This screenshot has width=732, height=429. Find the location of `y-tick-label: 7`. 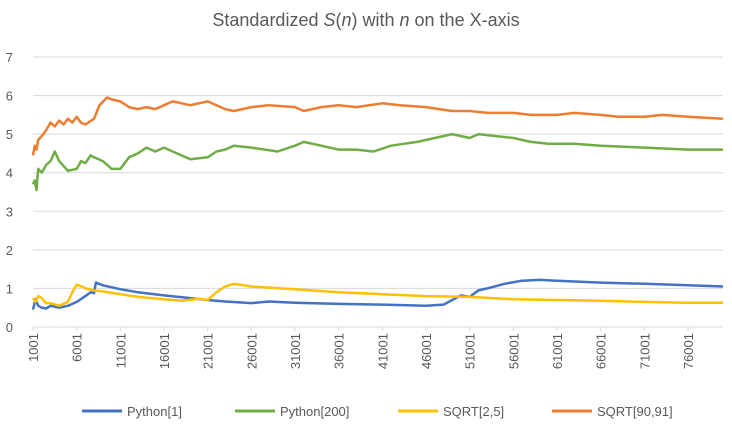

y-tick-label: 7 is located at coordinates (9, 57).